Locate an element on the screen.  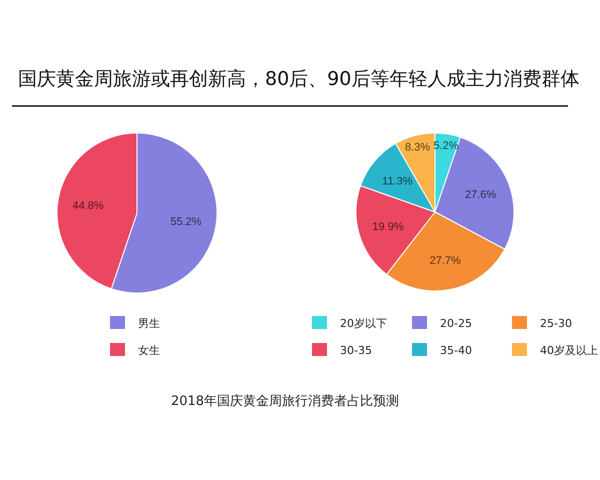
legend-label: 30-35 is located at coordinates (356, 350).